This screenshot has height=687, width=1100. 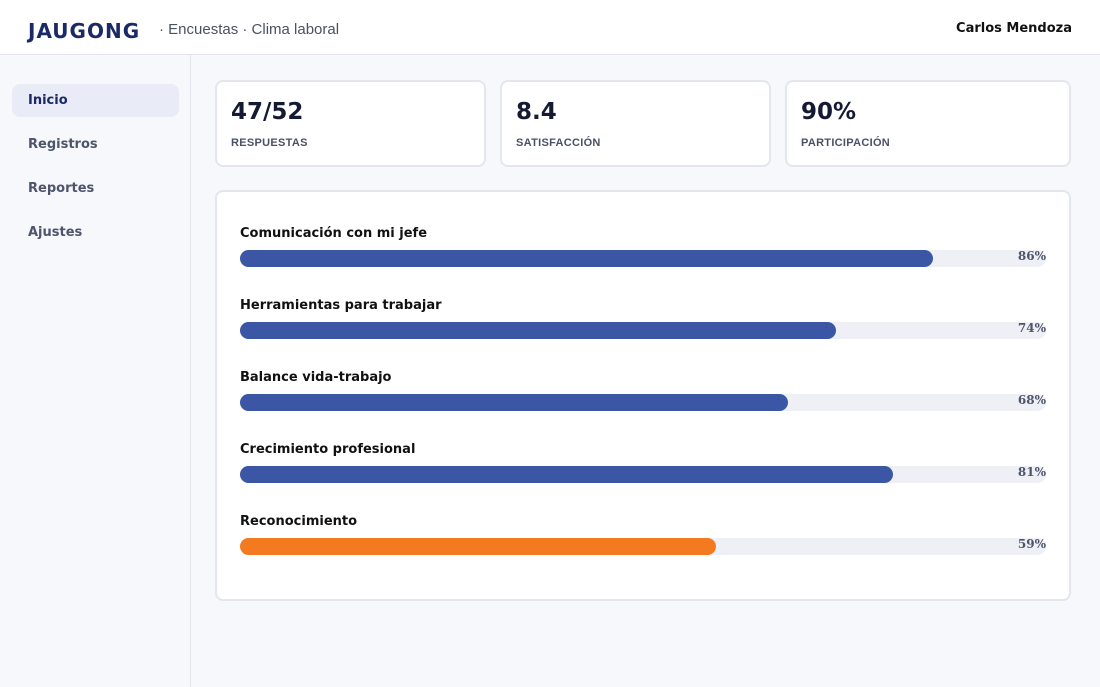 I want to click on result-row: Balance vida-trabajo 68%, so click(x=643, y=398).